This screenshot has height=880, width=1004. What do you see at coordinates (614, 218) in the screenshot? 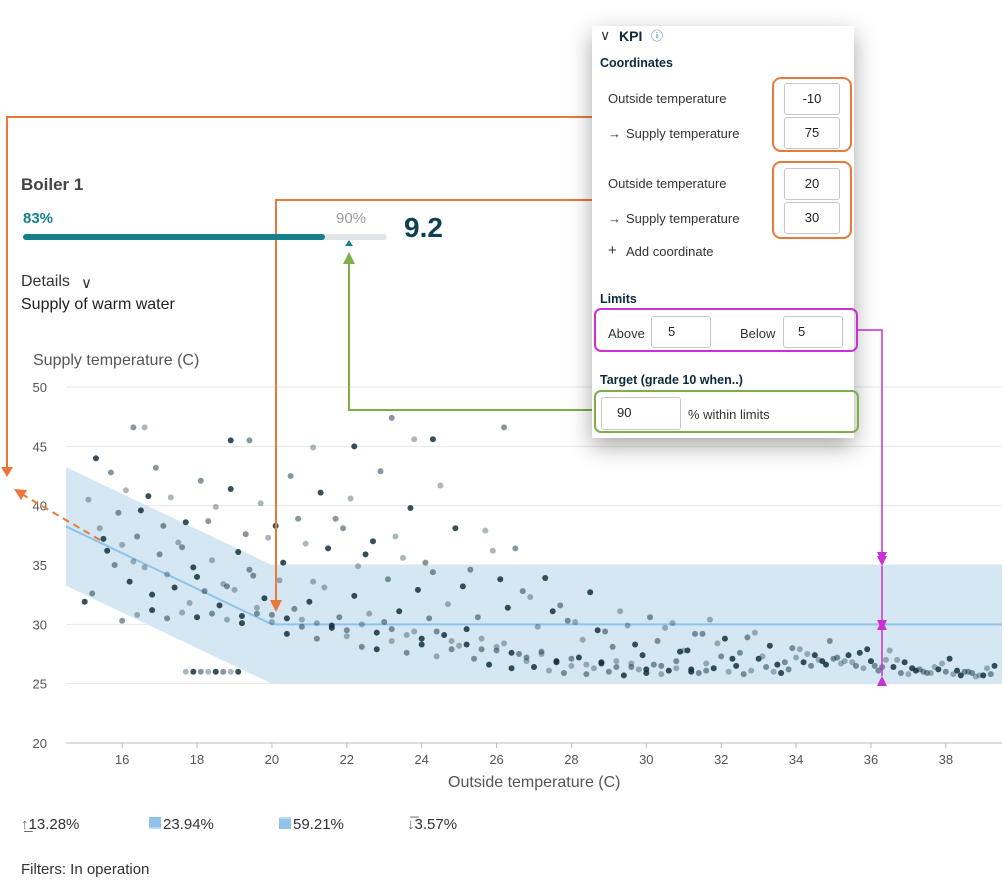
I see `arrow-right-icon: →` at bounding box center [614, 218].